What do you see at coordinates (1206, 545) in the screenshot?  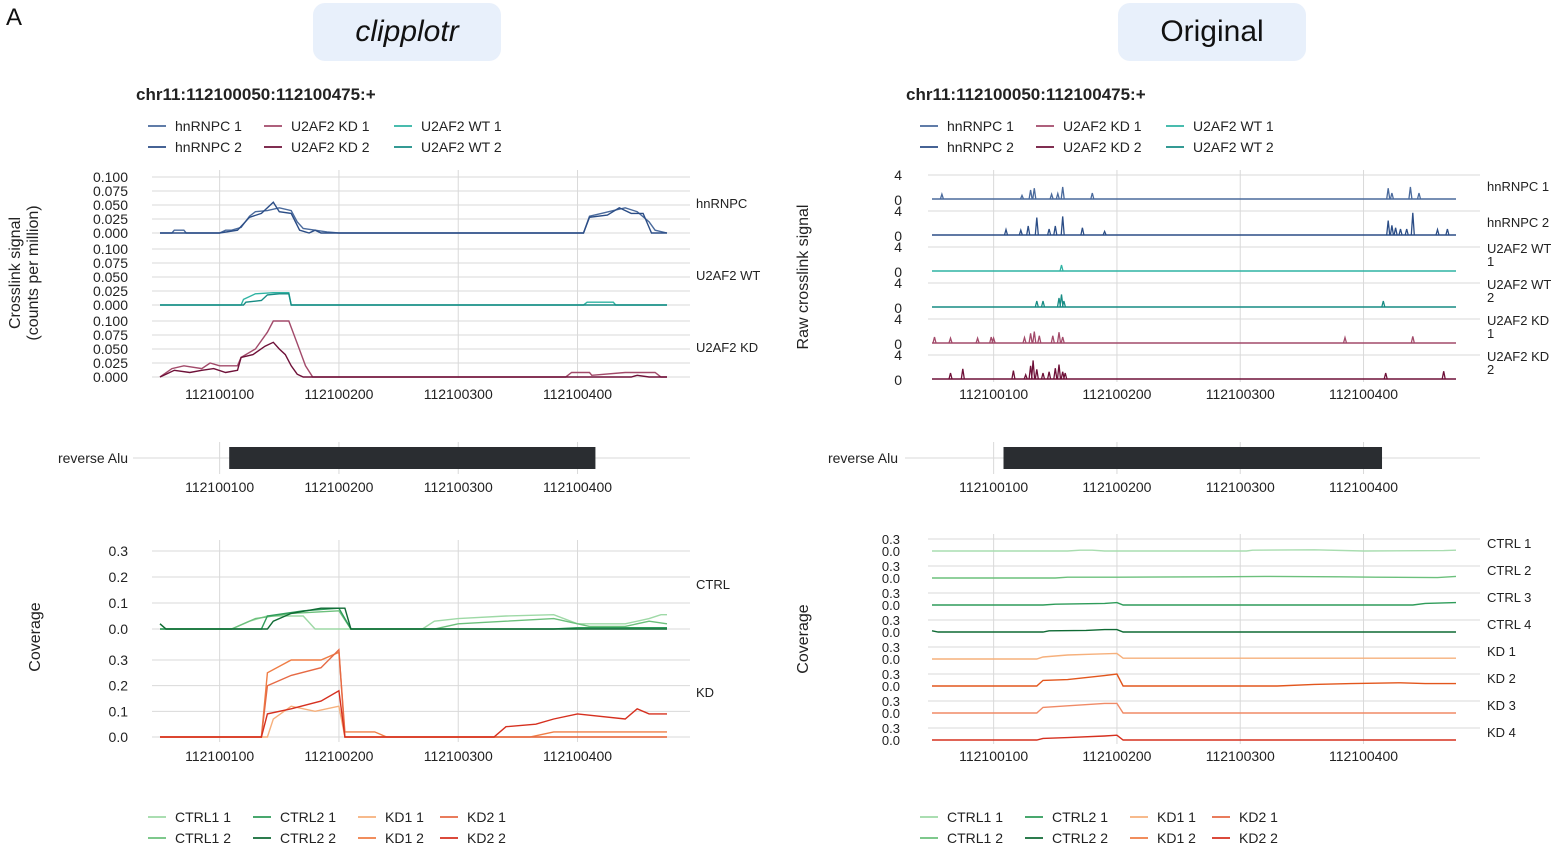 I see `coverage-track-ctrl-1: 0.30.0 CTRL 1` at bounding box center [1206, 545].